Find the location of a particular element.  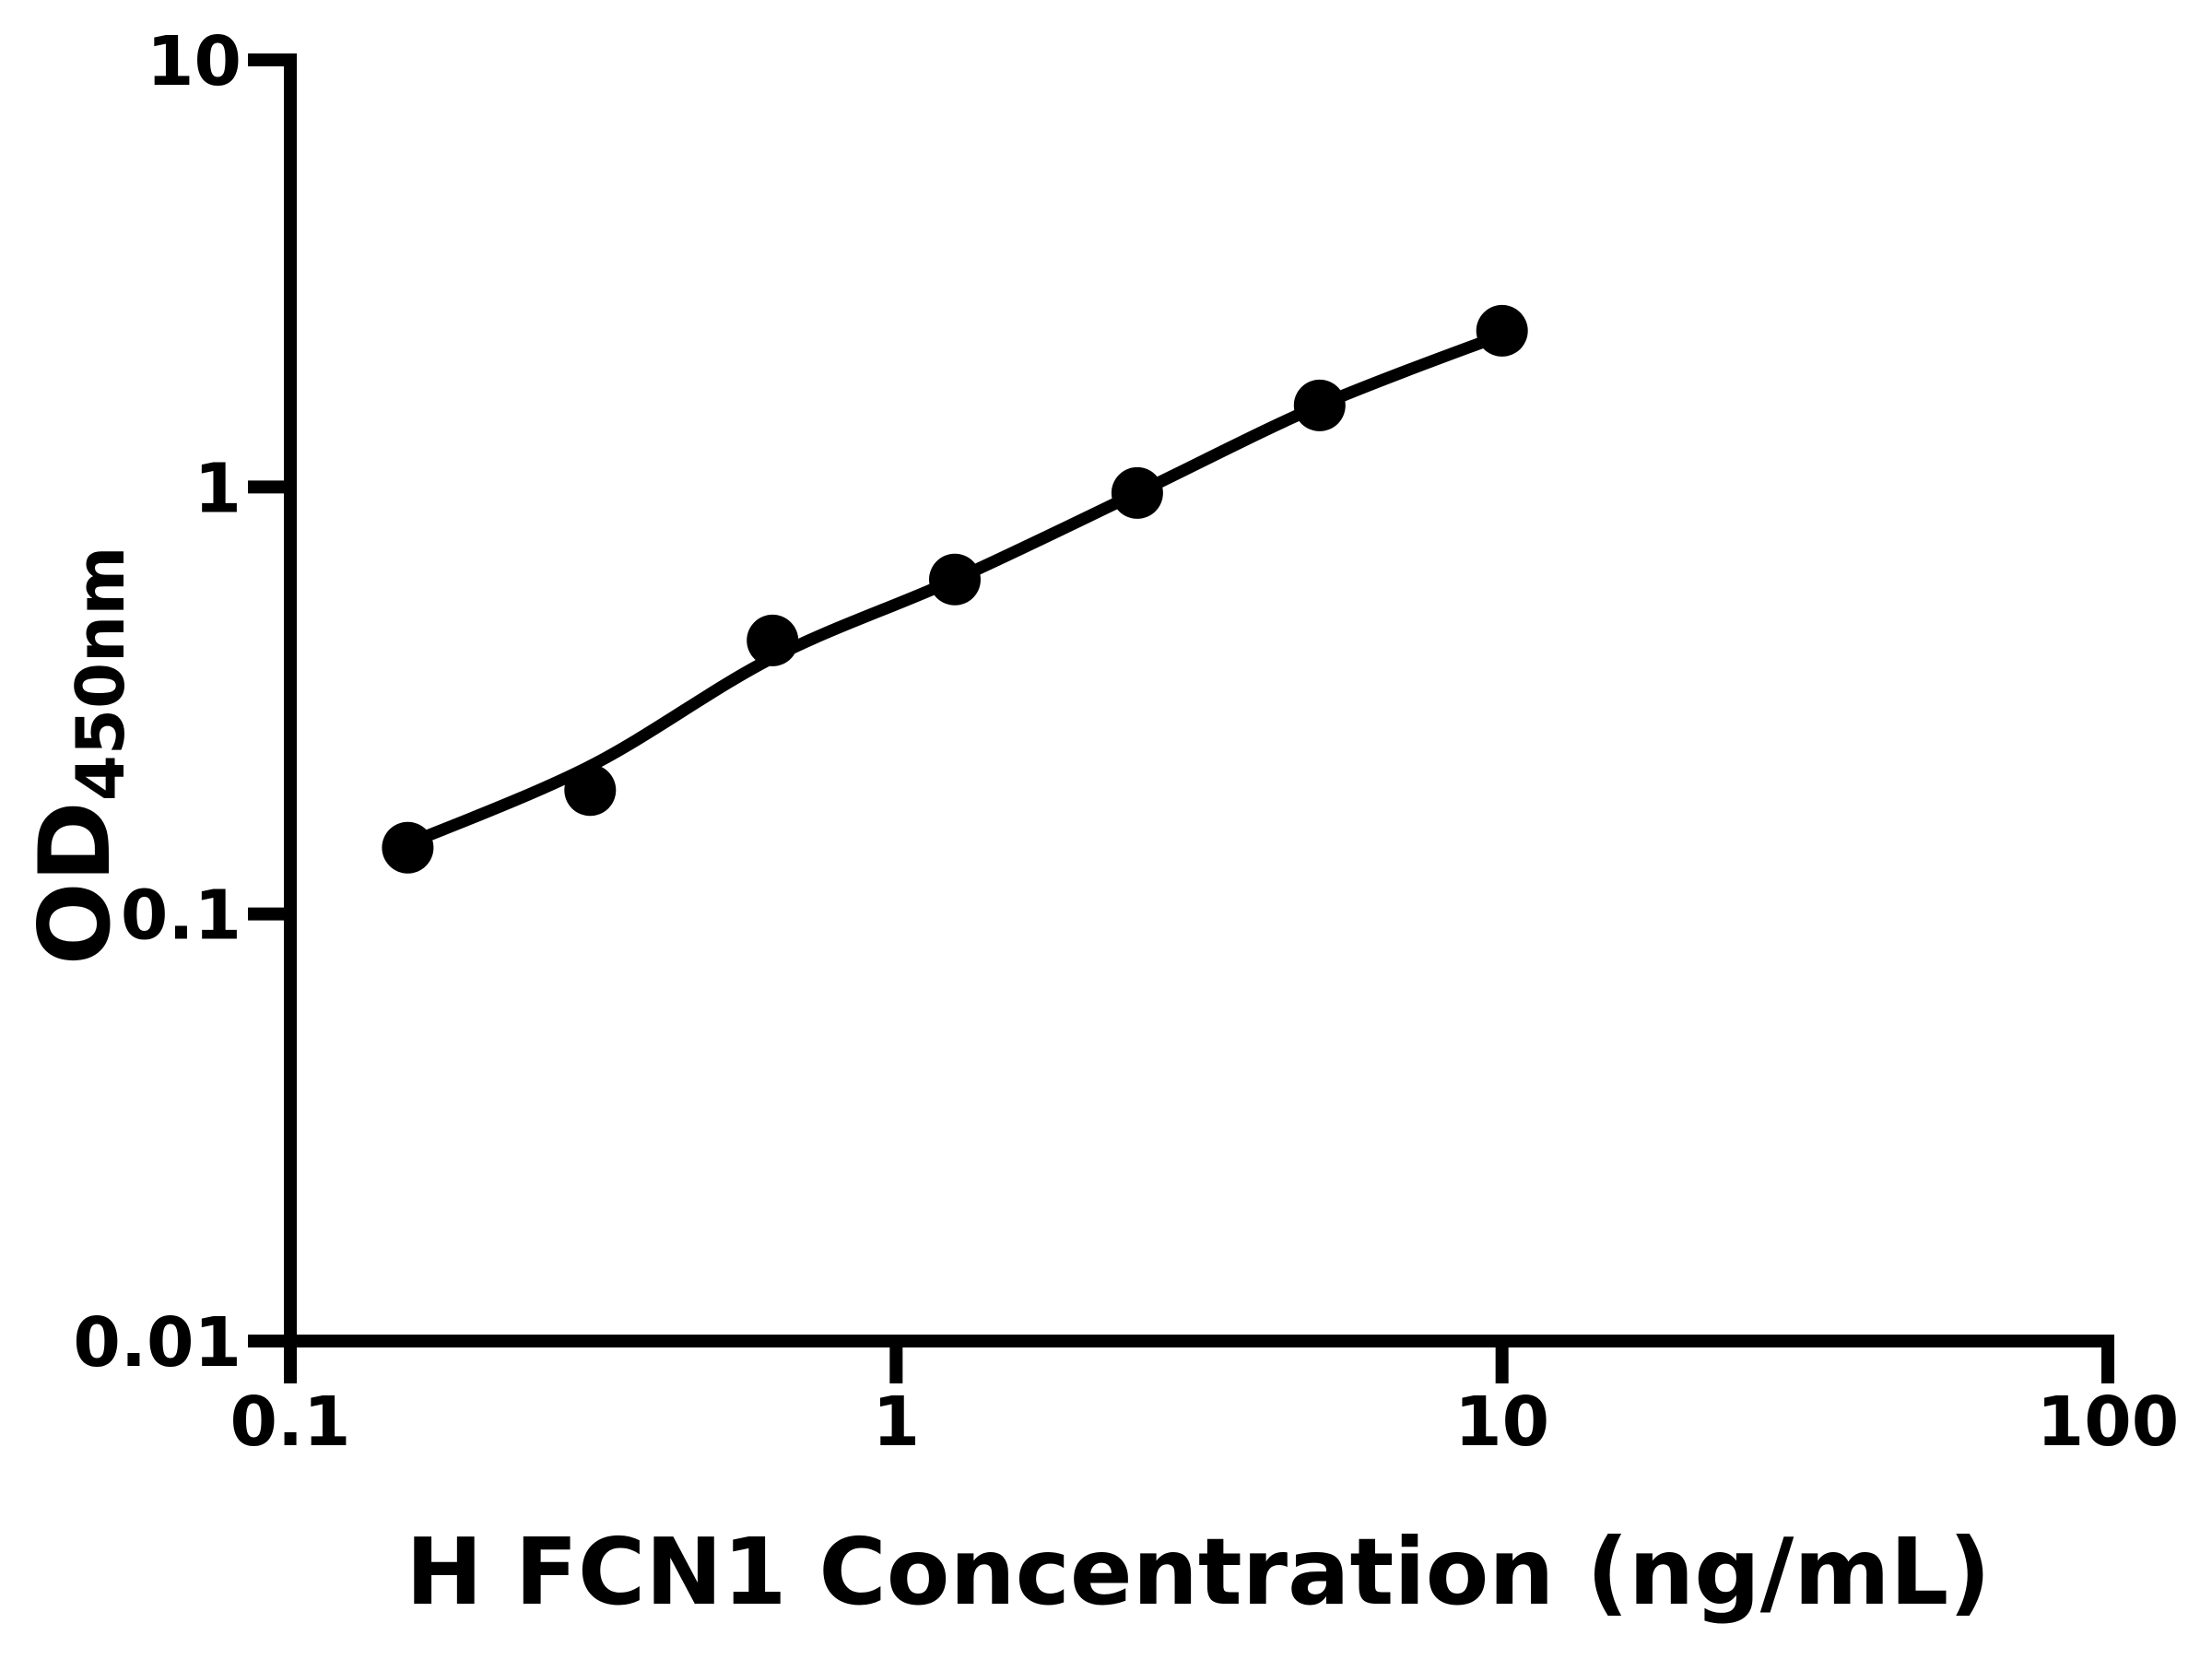

y-axis-title-main: OD is located at coordinates (75, 883).